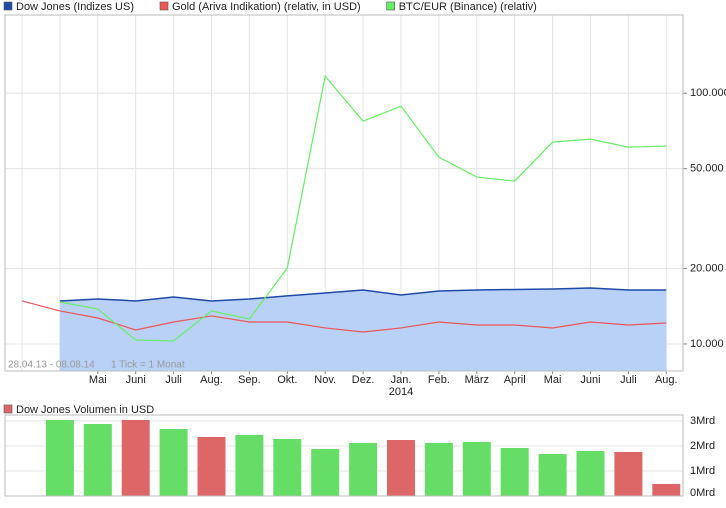 The width and height of the screenshot is (726, 508). What do you see at coordinates (249, 380) in the screenshot?
I see `x-tick-label: Sep.` at bounding box center [249, 380].